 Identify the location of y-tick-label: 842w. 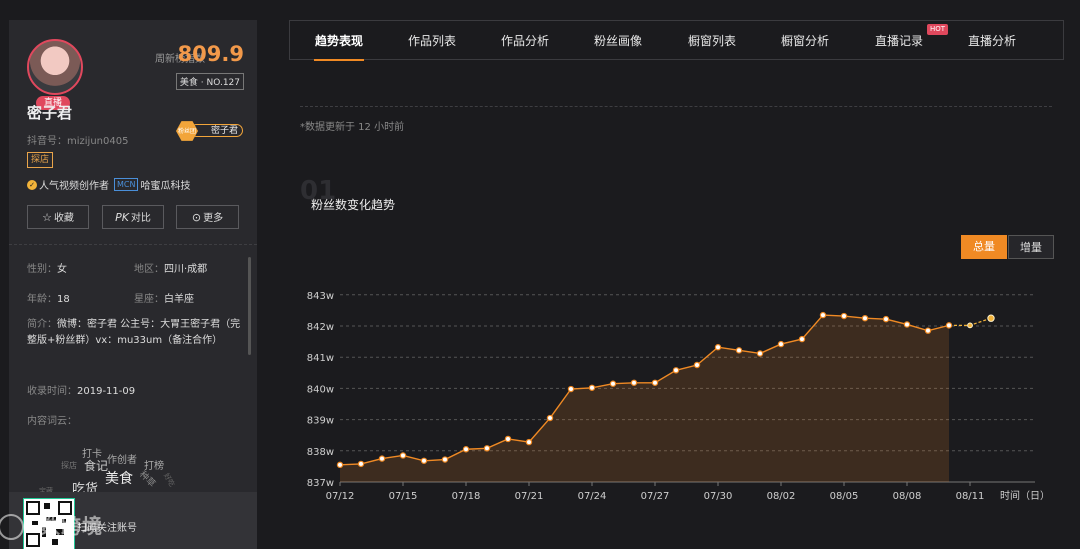
(320, 327).